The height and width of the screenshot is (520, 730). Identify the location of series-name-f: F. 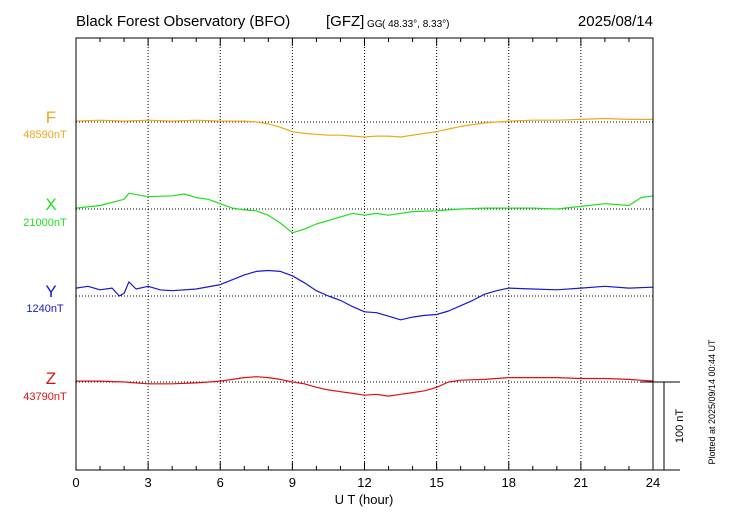
(51, 117).